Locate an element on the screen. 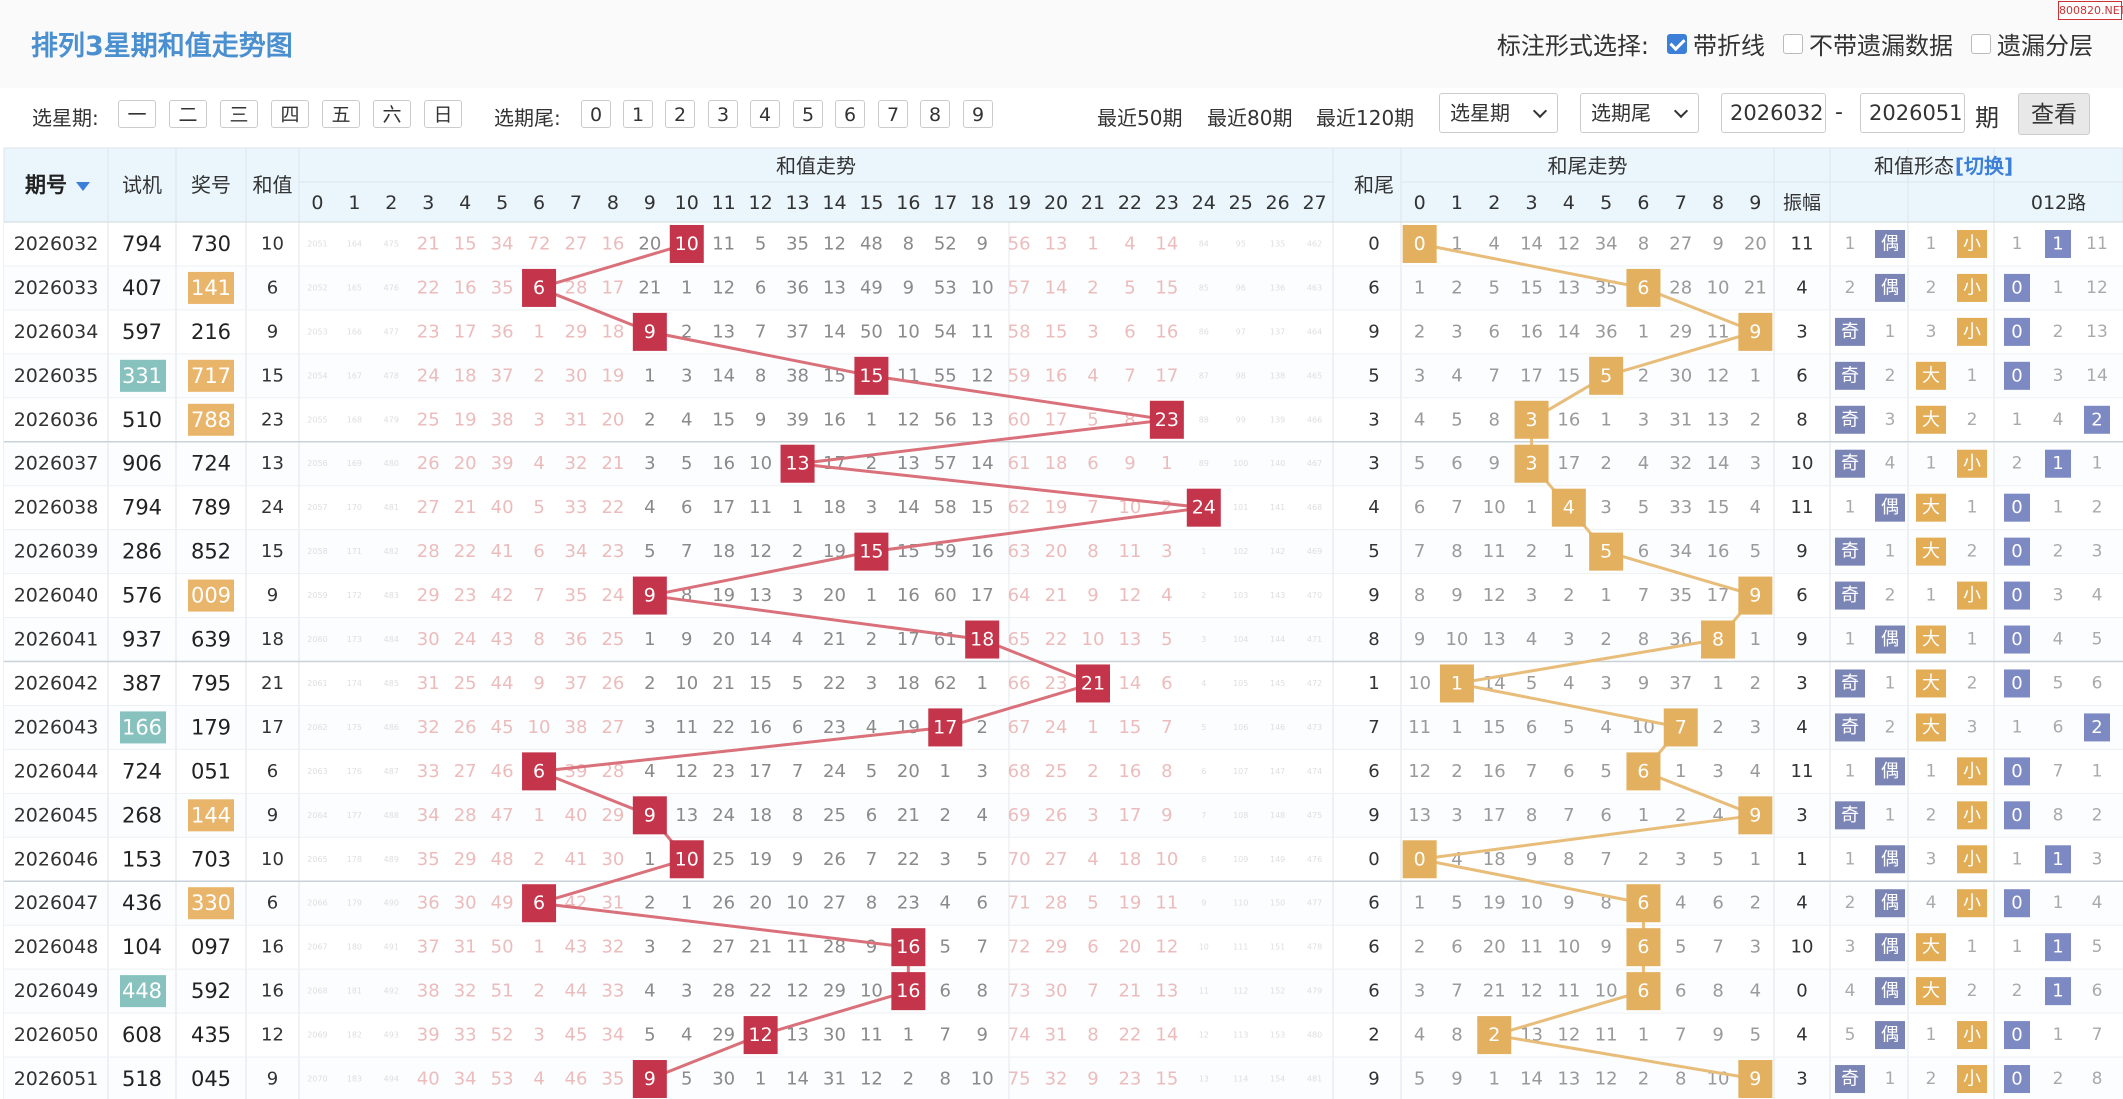  weekday-button: 四 is located at coordinates (290, 114).